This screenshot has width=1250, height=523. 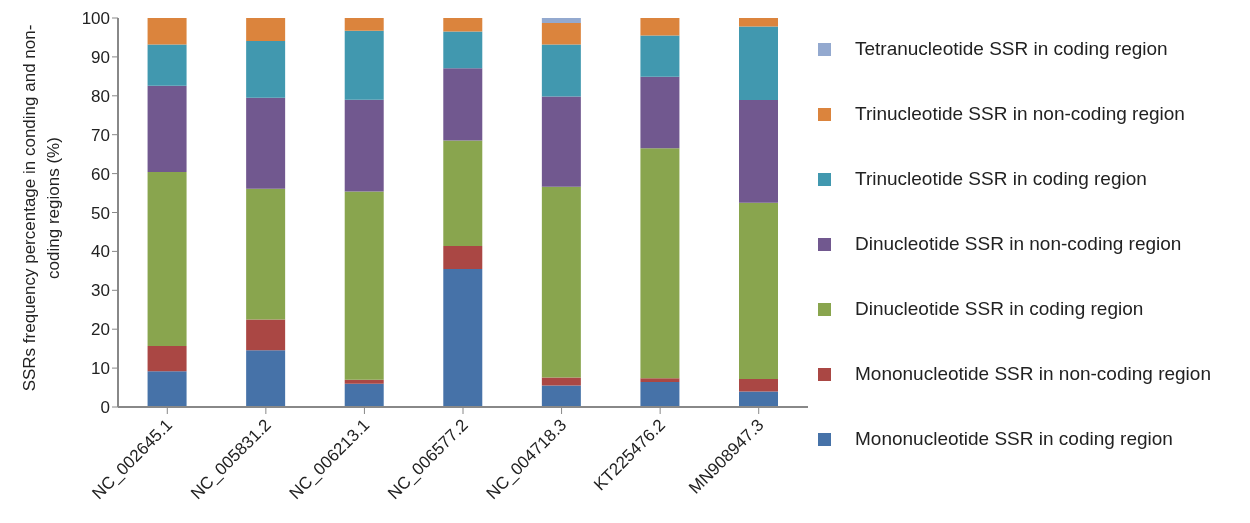 What do you see at coordinates (1018, 244) in the screenshot?
I see `legend-label: Dinucleotide SSR in non-coding region` at bounding box center [1018, 244].